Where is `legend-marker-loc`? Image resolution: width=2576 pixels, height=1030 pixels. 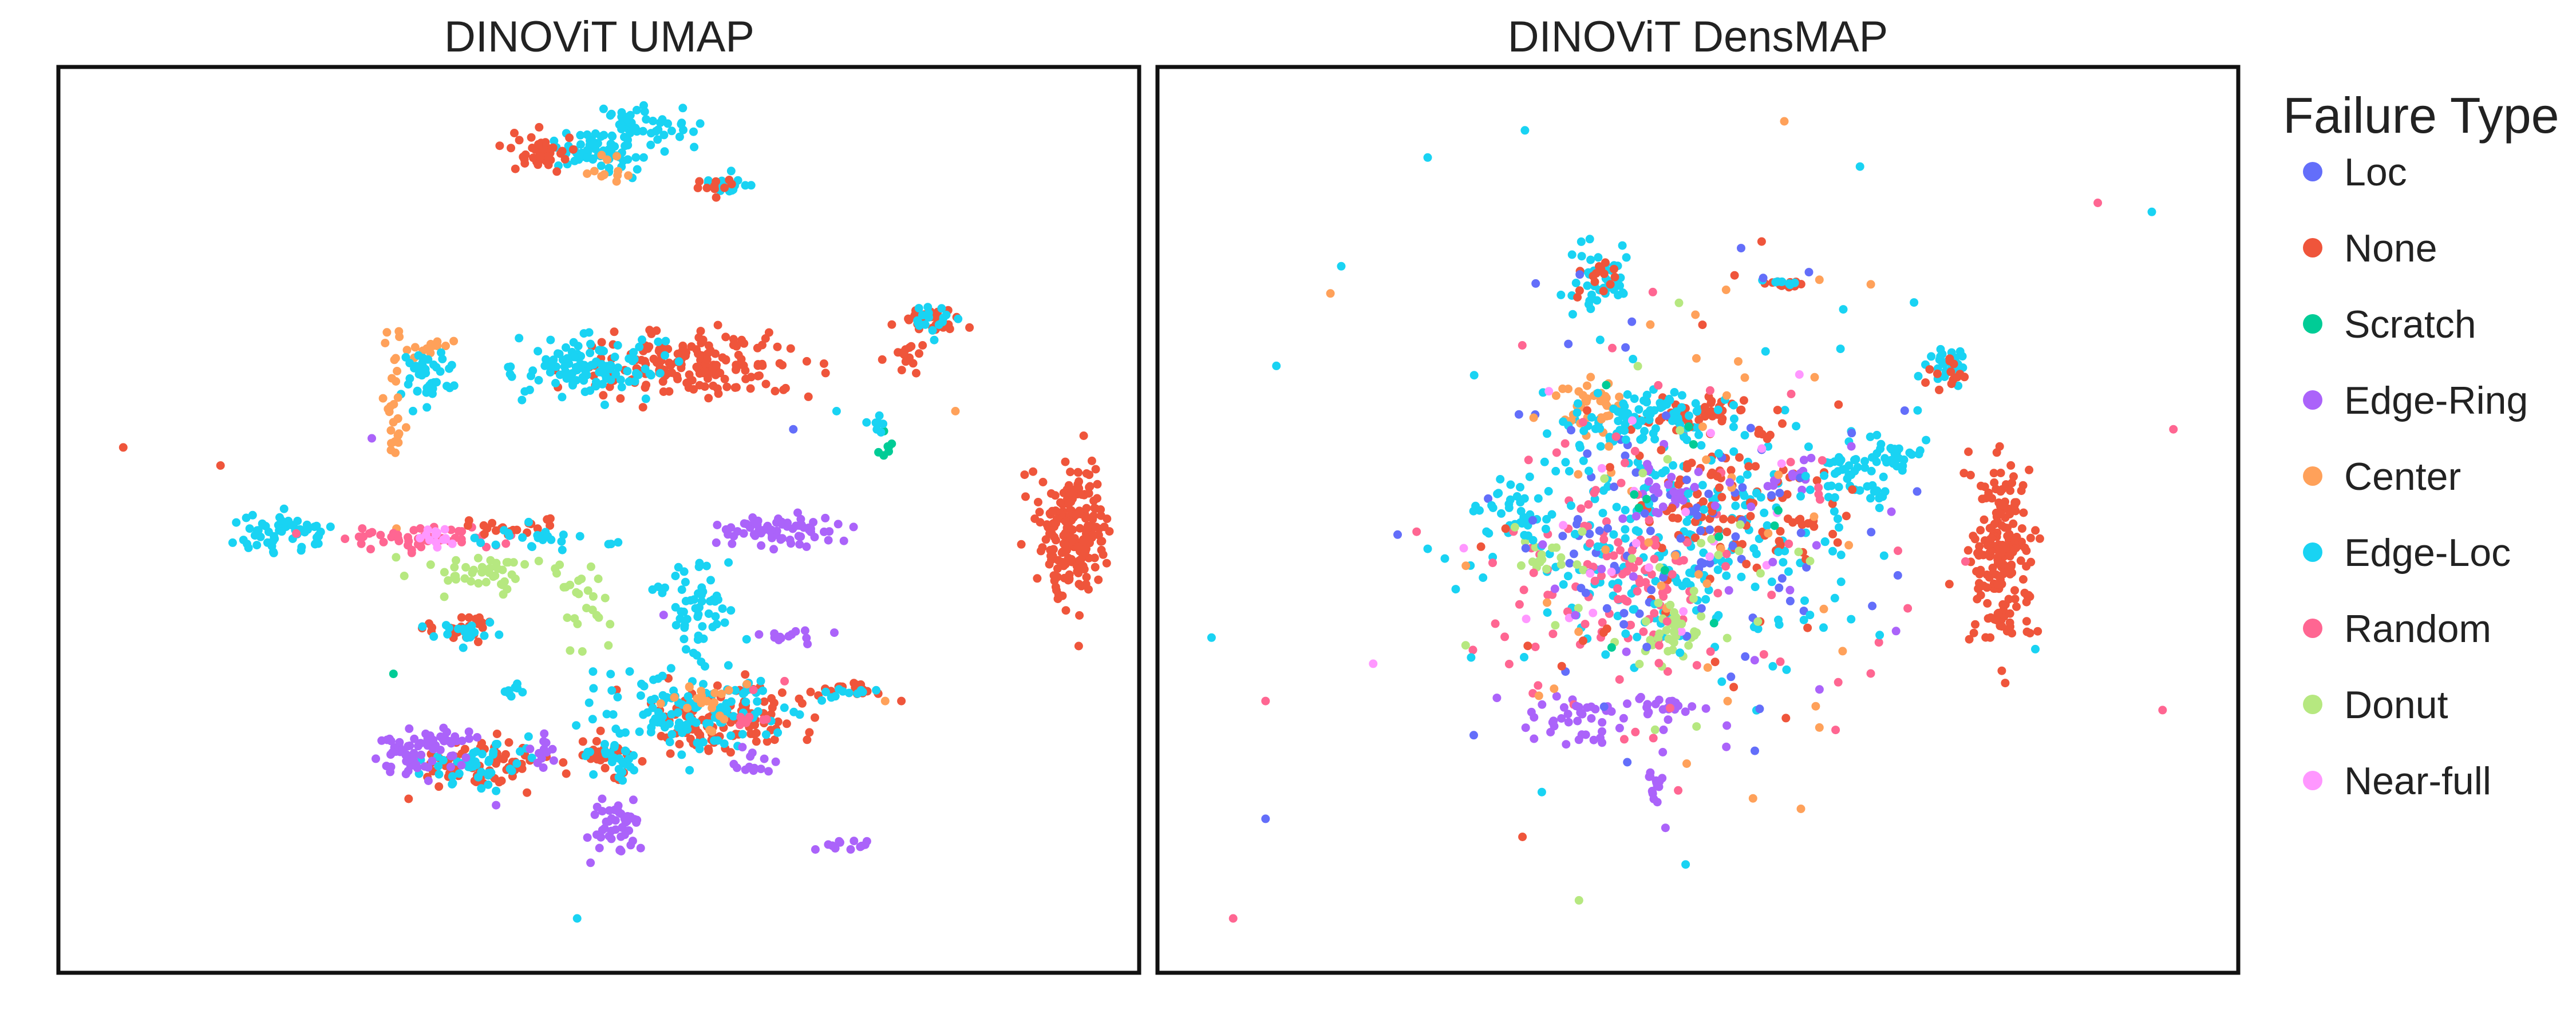 legend-marker-loc is located at coordinates (2312, 171).